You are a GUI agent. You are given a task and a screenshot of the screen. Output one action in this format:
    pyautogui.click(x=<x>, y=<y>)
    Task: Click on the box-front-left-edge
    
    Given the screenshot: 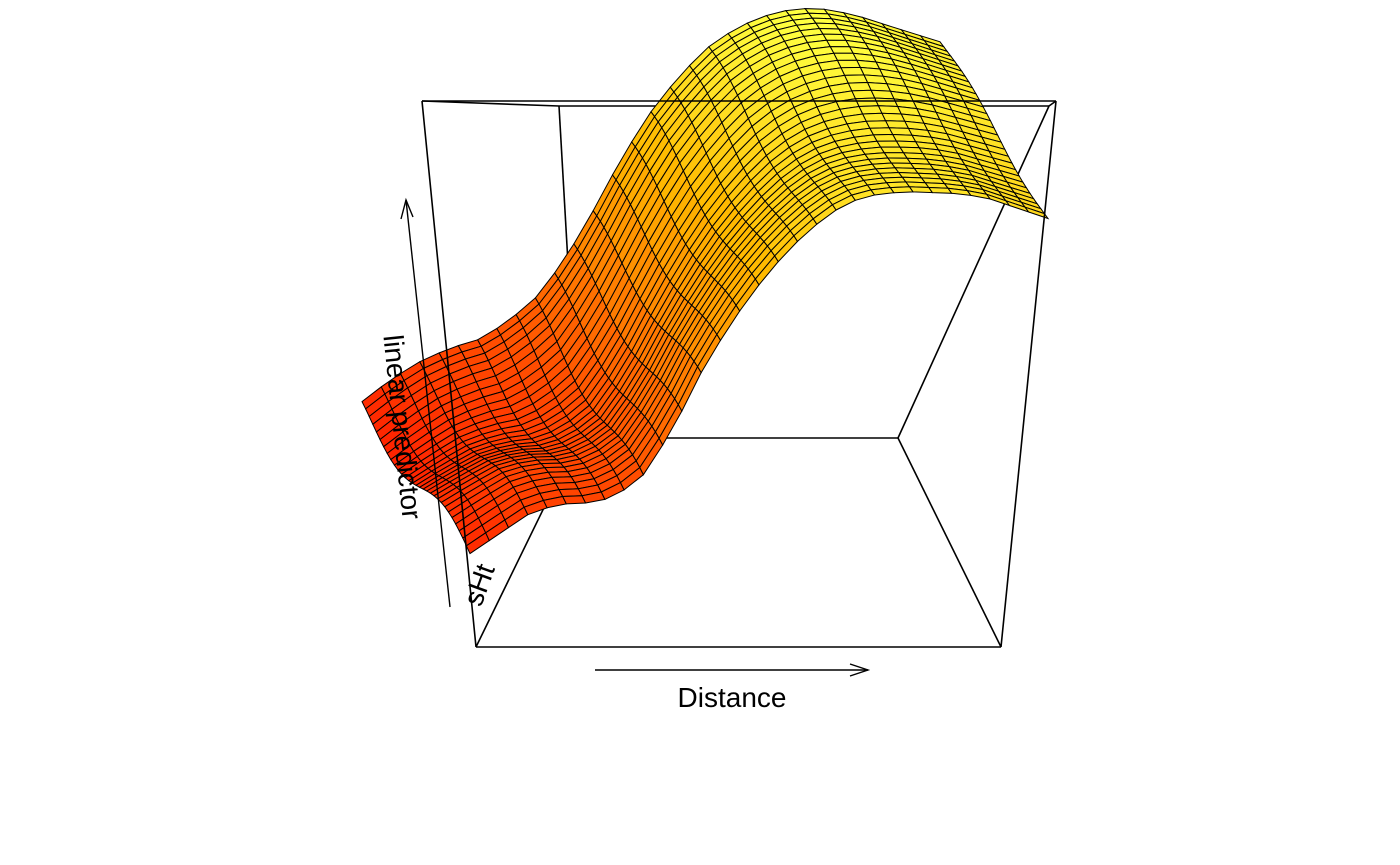 What is the action you would take?
    pyautogui.click(x=449, y=374)
    